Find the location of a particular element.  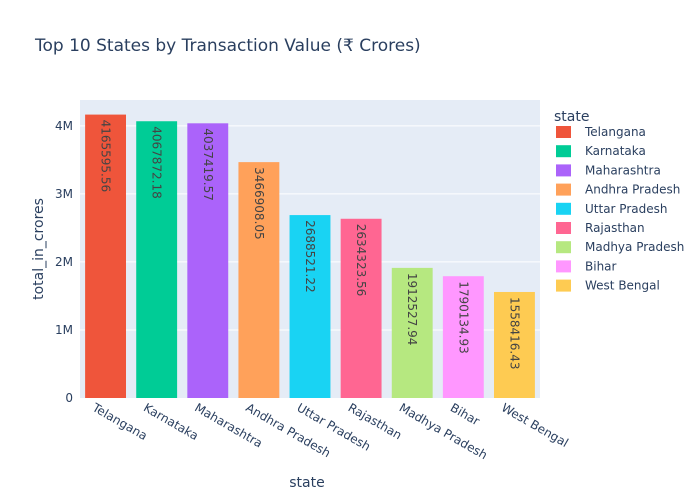

legend-label: Madhya Pradesh is located at coordinates (634, 247).